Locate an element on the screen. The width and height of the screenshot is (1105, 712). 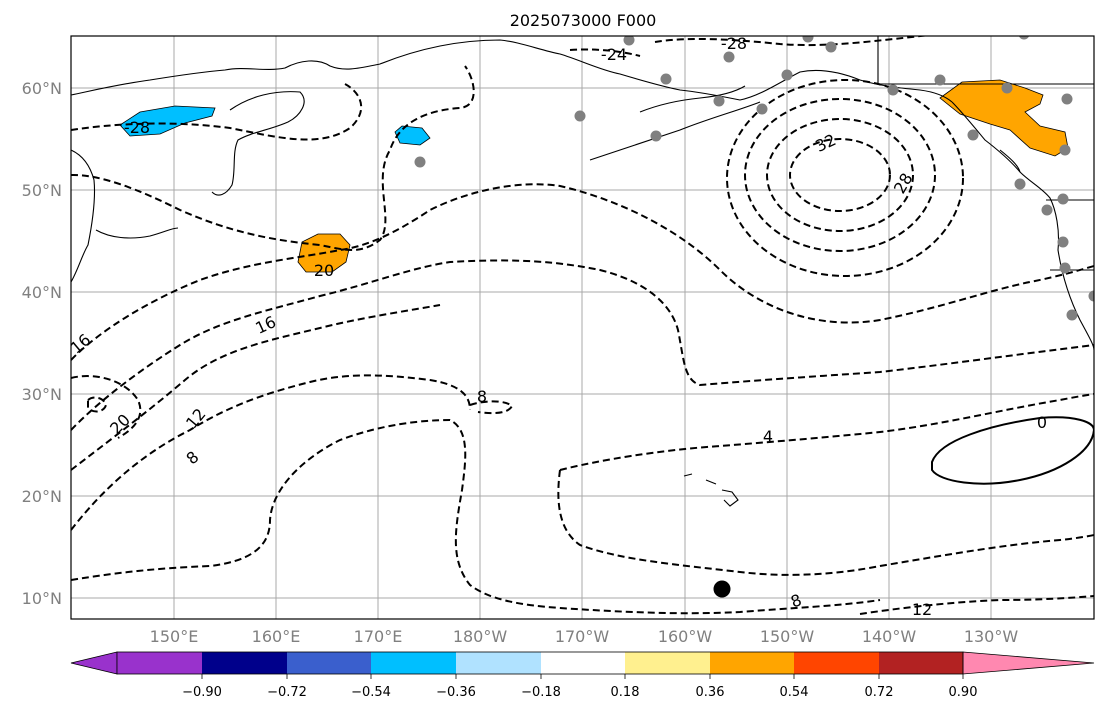
colorbar-tick-label: −0.90 is located at coordinates (202, 692).